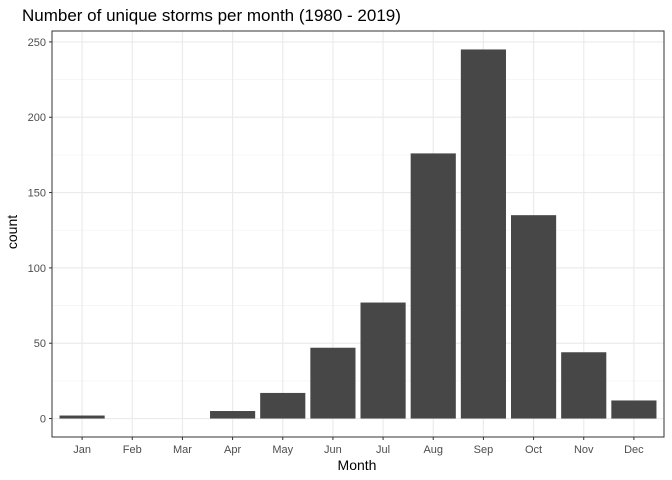 Image resolution: width=672 pixels, height=480 pixels. Describe the element at coordinates (383, 450) in the screenshot. I see `x-tick-label: Jul` at that location.